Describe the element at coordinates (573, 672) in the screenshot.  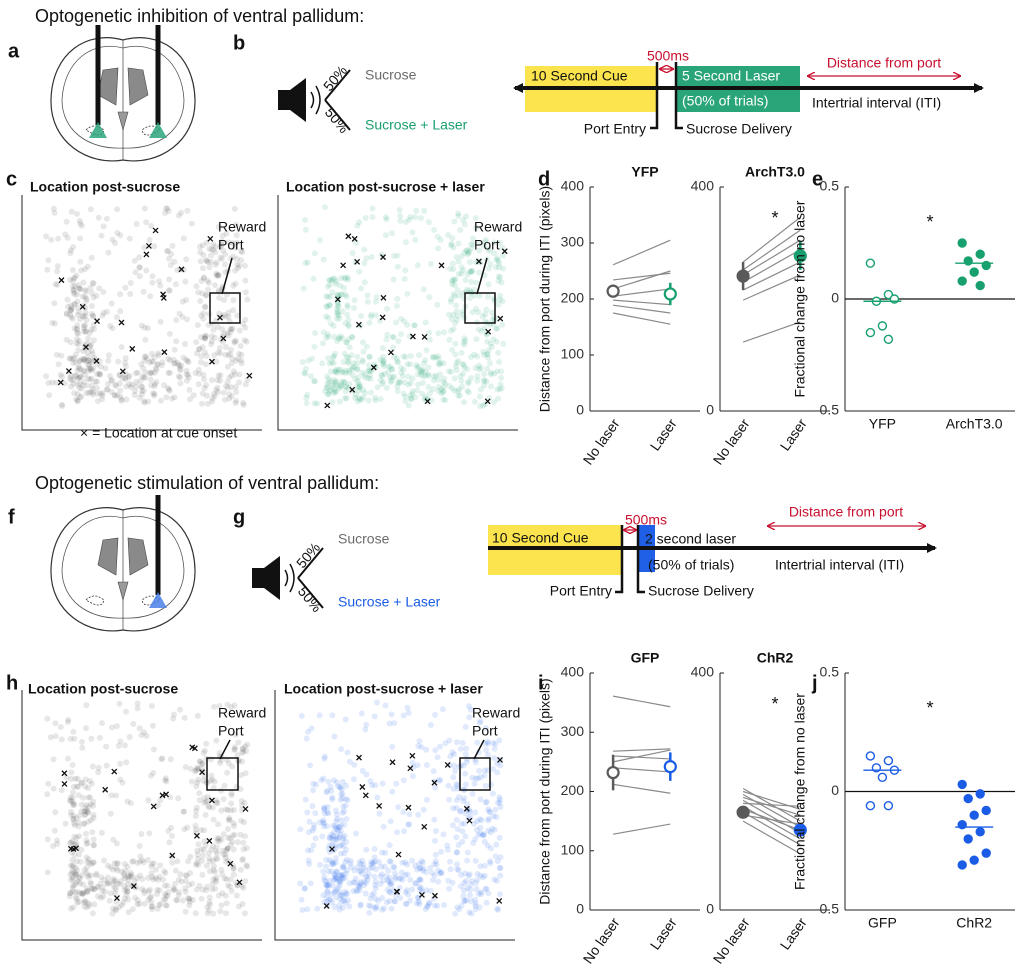
I see `label: 400` at that location.